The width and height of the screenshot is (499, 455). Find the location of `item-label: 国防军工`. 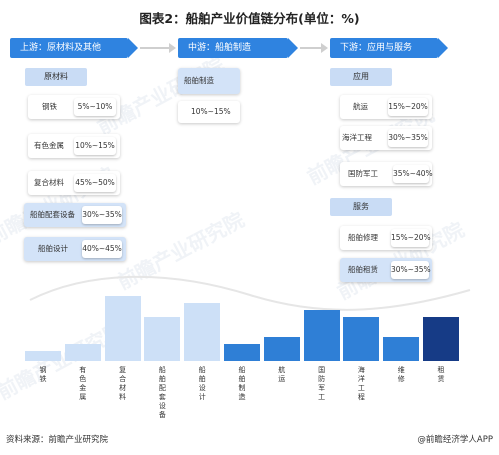

item-label: 国防军工 is located at coordinates (363, 173).